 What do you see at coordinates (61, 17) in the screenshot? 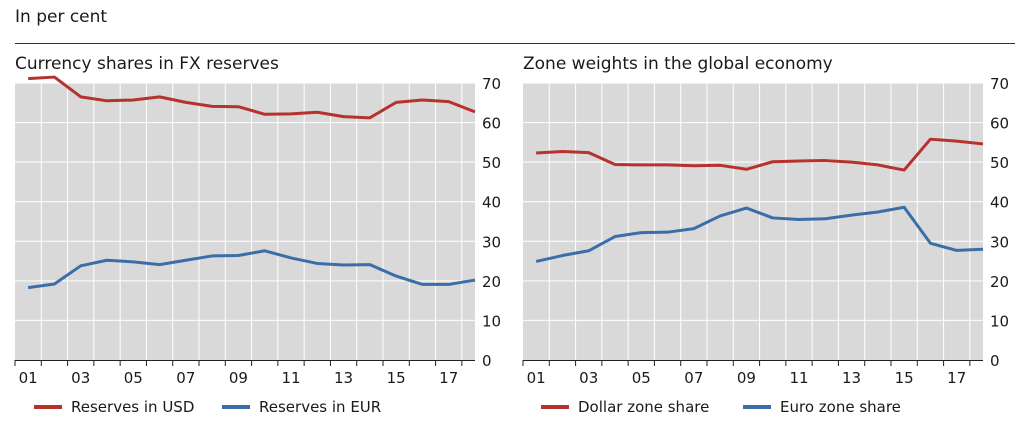
I see `header-note: In per cent` at bounding box center [61, 17].